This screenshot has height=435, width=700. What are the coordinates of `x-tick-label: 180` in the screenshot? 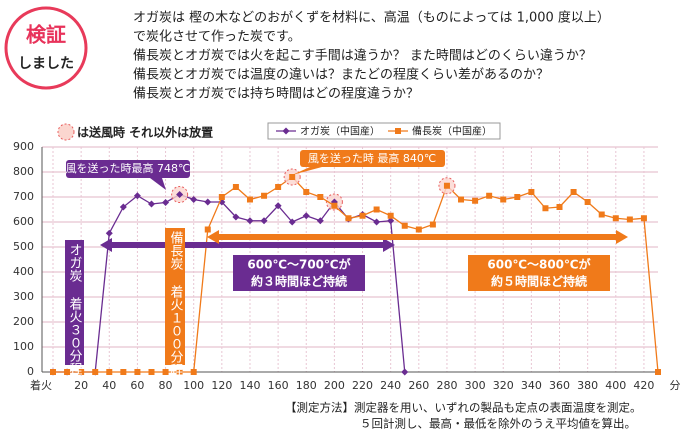 It's located at (306, 385).